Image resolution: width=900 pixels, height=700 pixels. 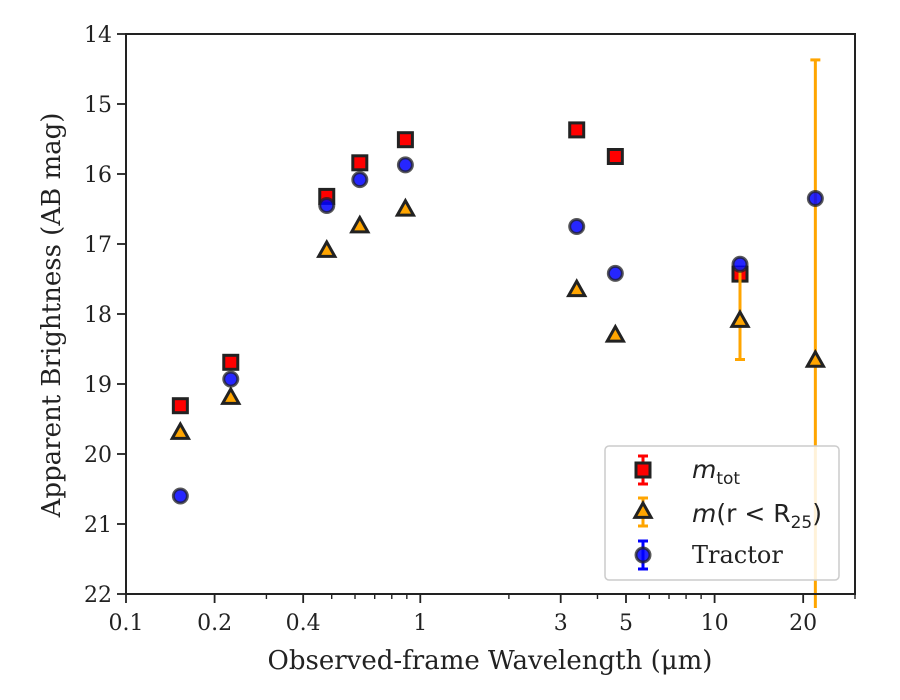 What do you see at coordinates (214, 623) in the screenshot?
I see `x-tick-label: 0.2` at bounding box center [214, 623].